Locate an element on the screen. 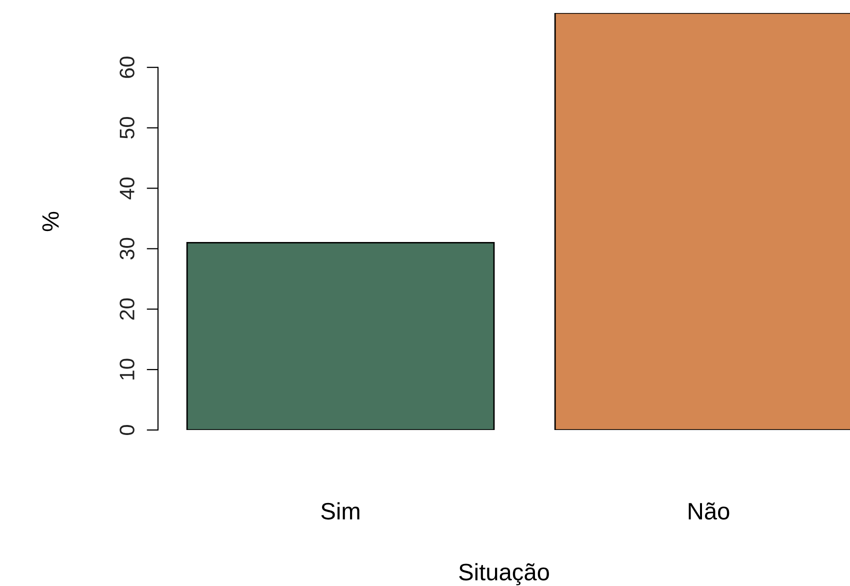 This screenshot has height=586, width=850. x-tick-label: Sim is located at coordinates (340, 511).